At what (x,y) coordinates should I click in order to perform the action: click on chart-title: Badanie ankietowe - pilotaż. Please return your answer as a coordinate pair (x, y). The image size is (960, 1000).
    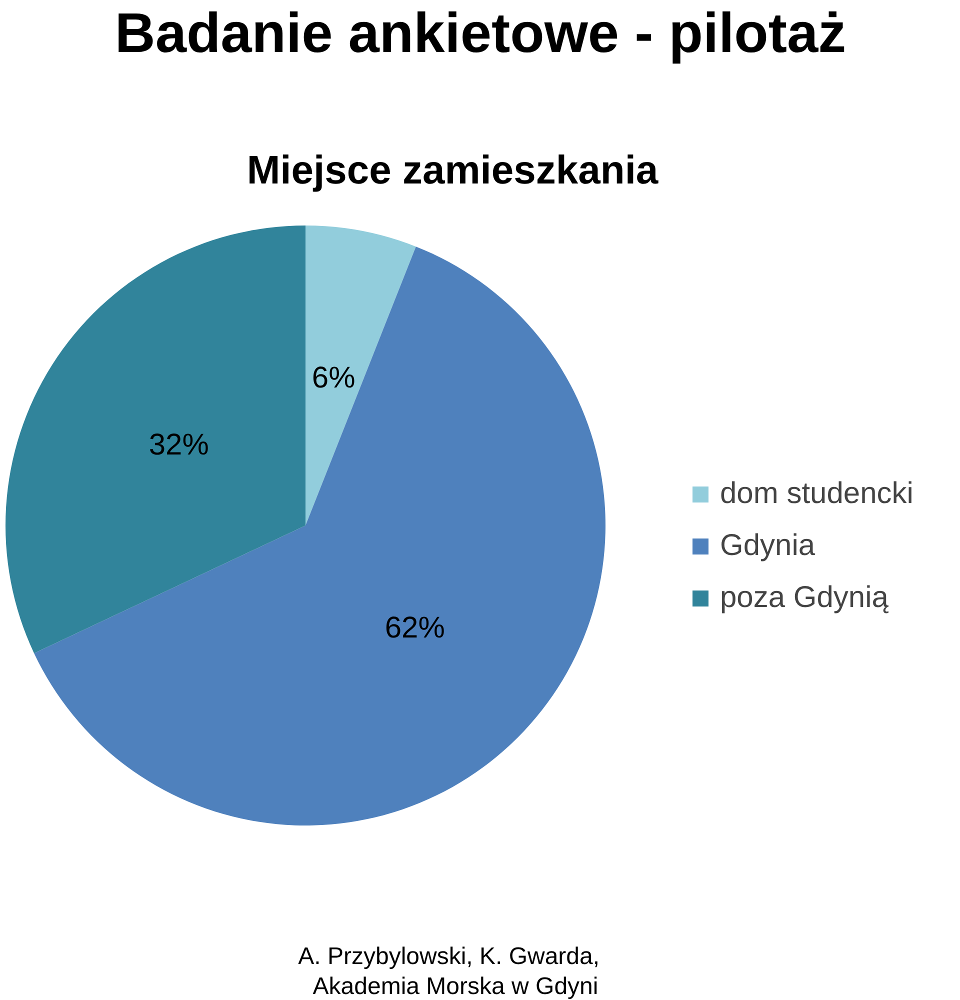
    Looking at the image, I should click on (480, 32).